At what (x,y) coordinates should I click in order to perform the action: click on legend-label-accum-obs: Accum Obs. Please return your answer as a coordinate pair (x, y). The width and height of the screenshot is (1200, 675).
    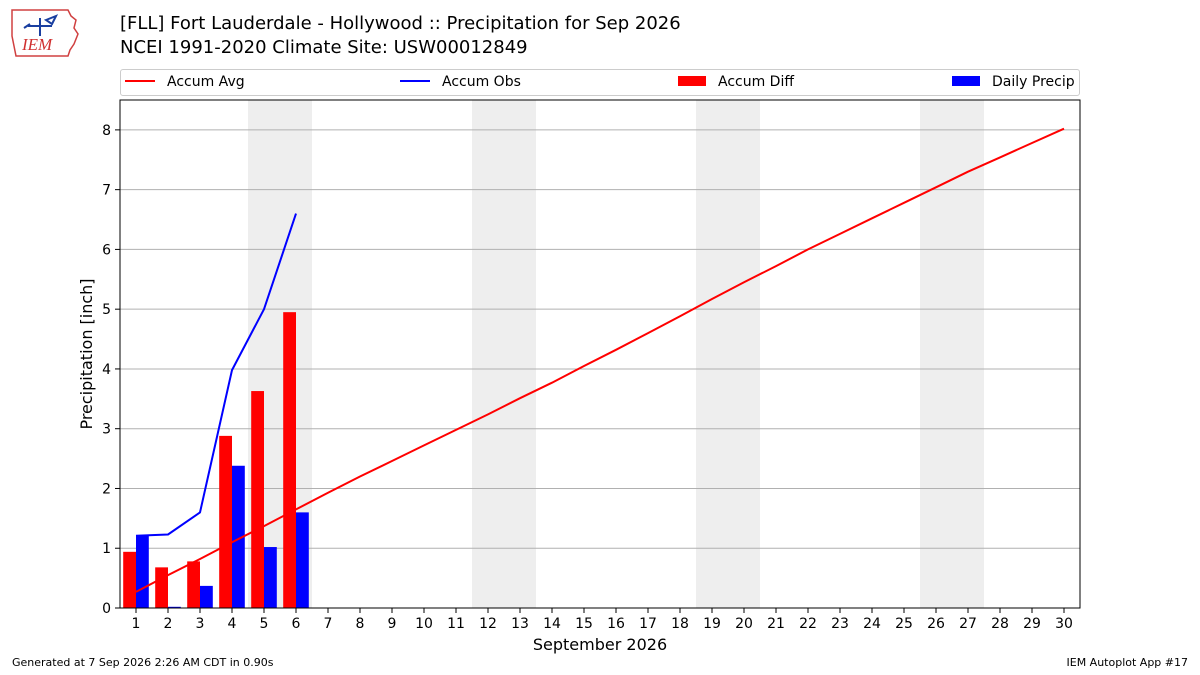
    Looking at the image, I should click on (481, 82).